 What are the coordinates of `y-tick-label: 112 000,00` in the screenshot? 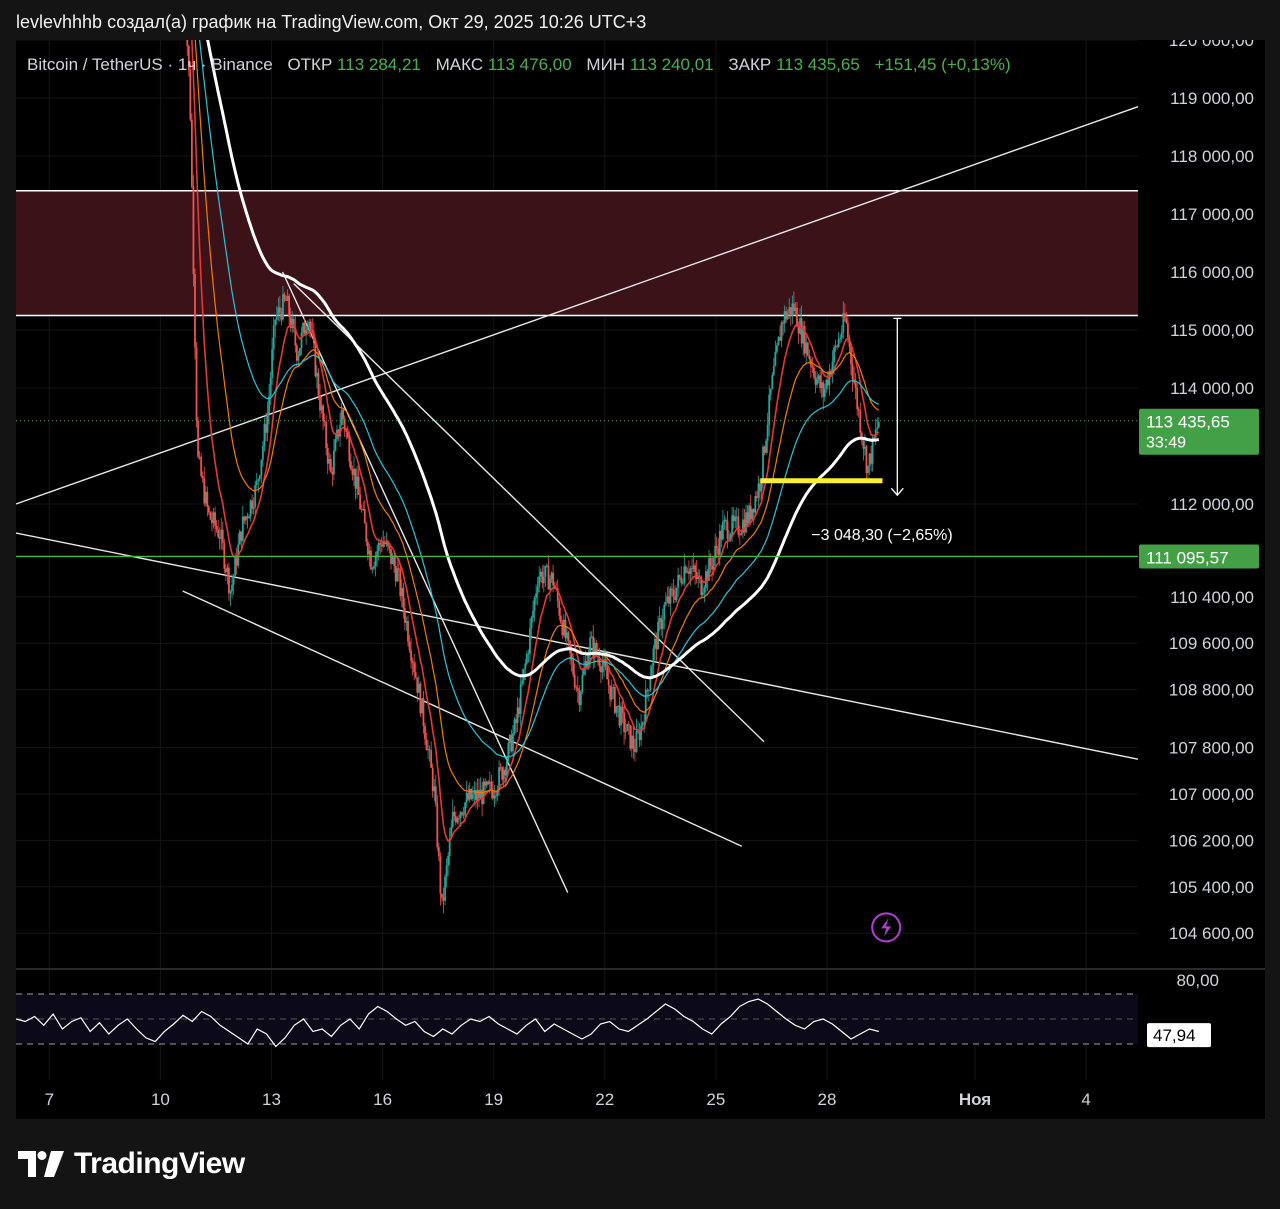 It's located at (1212, 504).